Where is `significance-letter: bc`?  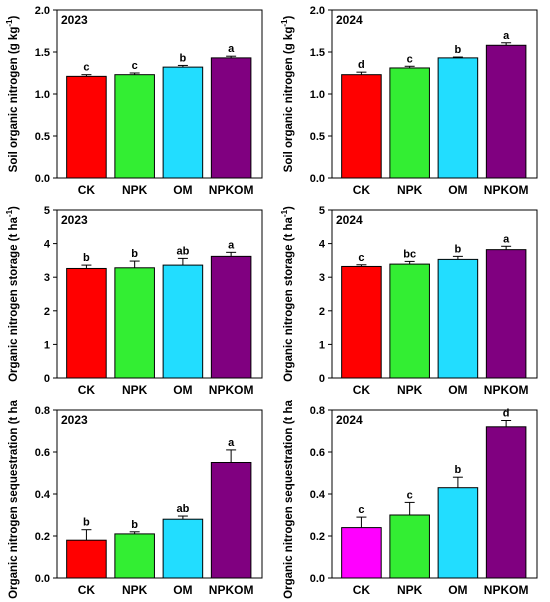 significance-letter: bc is located at coordinates (409, 254).